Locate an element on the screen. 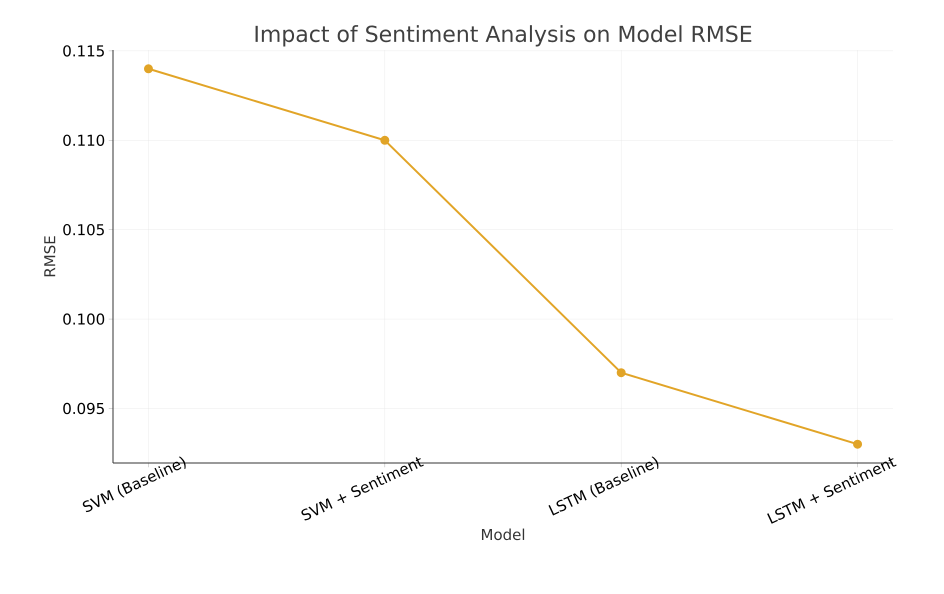 The height and width of the screenshot is (594, 944). y-tick-label: 0.100 is located at coordinates (83, 319).